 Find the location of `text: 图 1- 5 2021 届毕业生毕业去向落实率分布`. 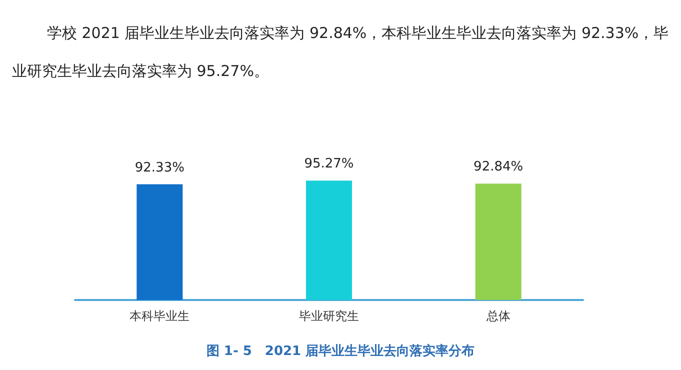

text: 图 1- 5 2021 届毕业生毕业去向落实率分布 is located at coordinates (340, 351).